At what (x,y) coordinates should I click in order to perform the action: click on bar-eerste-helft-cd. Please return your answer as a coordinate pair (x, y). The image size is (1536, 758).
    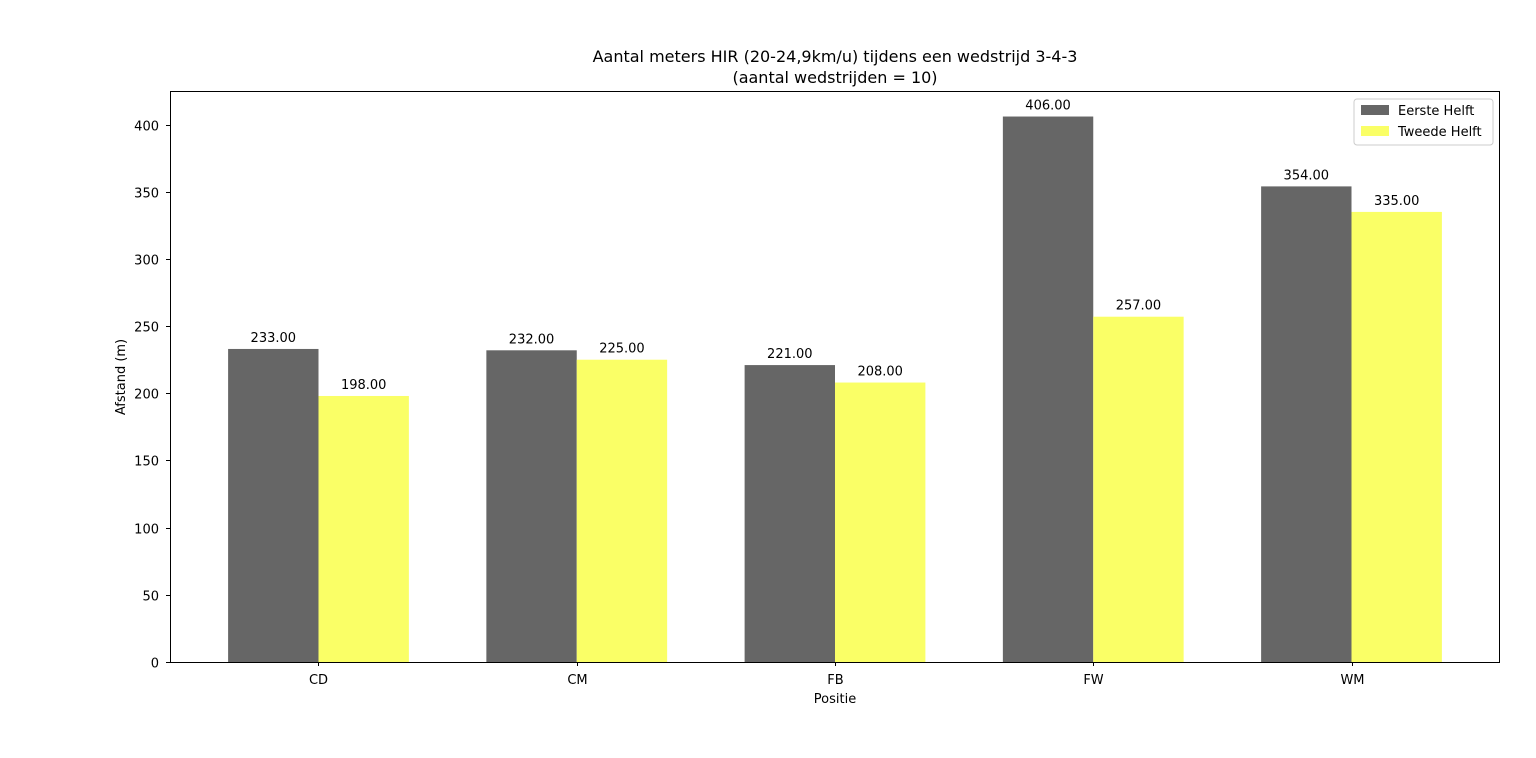
    Looking at the image, I should click on (273, 505).